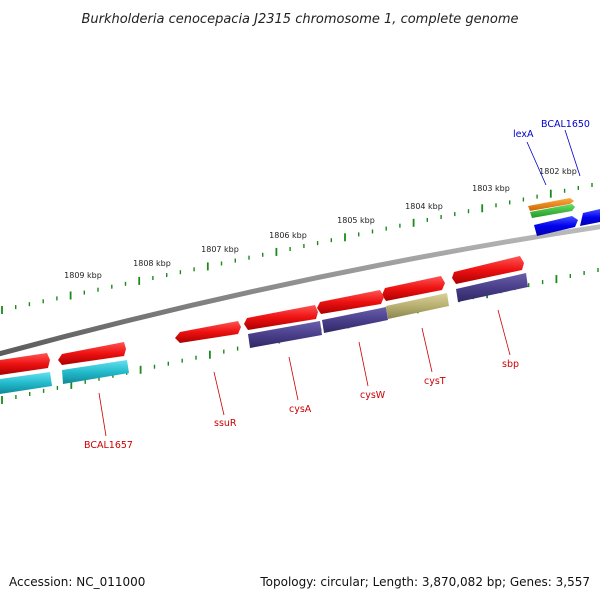 Image resolution: width=600 pixels, height=600 pixels. I want to click on gene-label-BCAL1657: BCAL1657, so click(108, 445).